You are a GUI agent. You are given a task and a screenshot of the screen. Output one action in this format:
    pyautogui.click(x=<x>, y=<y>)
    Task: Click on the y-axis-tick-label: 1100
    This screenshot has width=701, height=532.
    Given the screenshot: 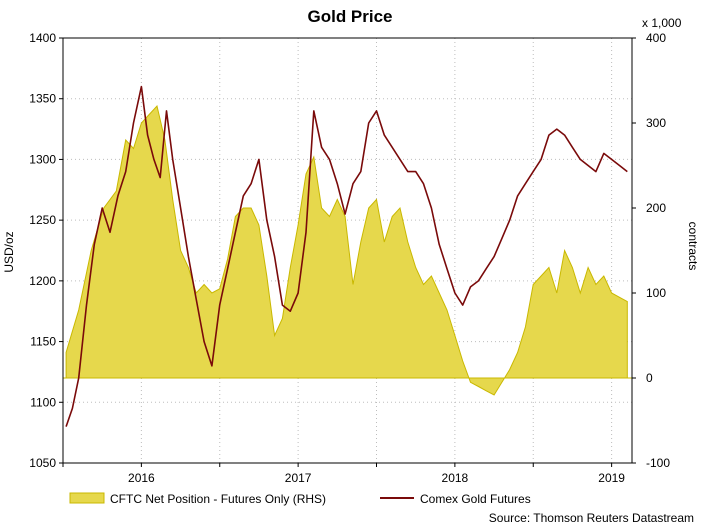 What is the action you would take?
    pyautogui.click(x=43, y=402)
    